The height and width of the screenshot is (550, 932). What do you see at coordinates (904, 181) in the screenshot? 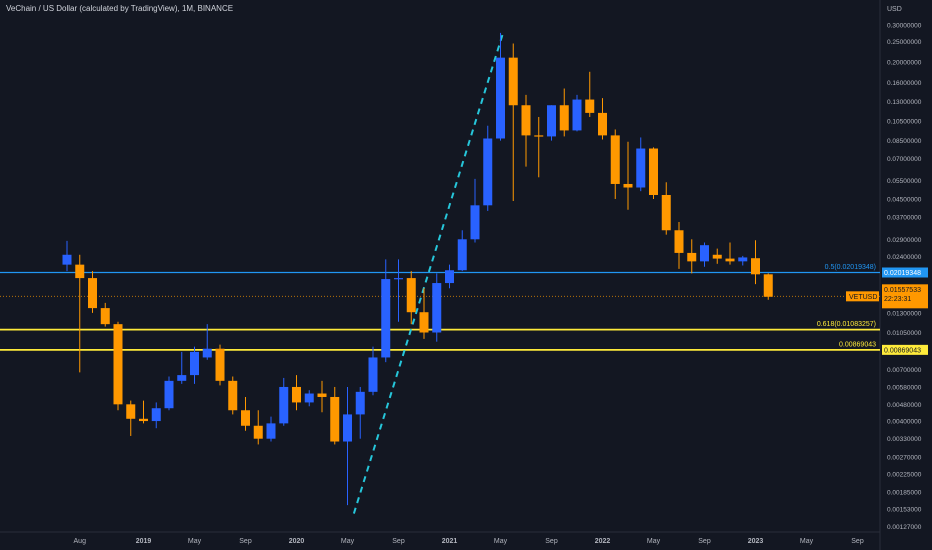
I see `price-tick-label: 0.05500000` at bounding box center [904, 181].